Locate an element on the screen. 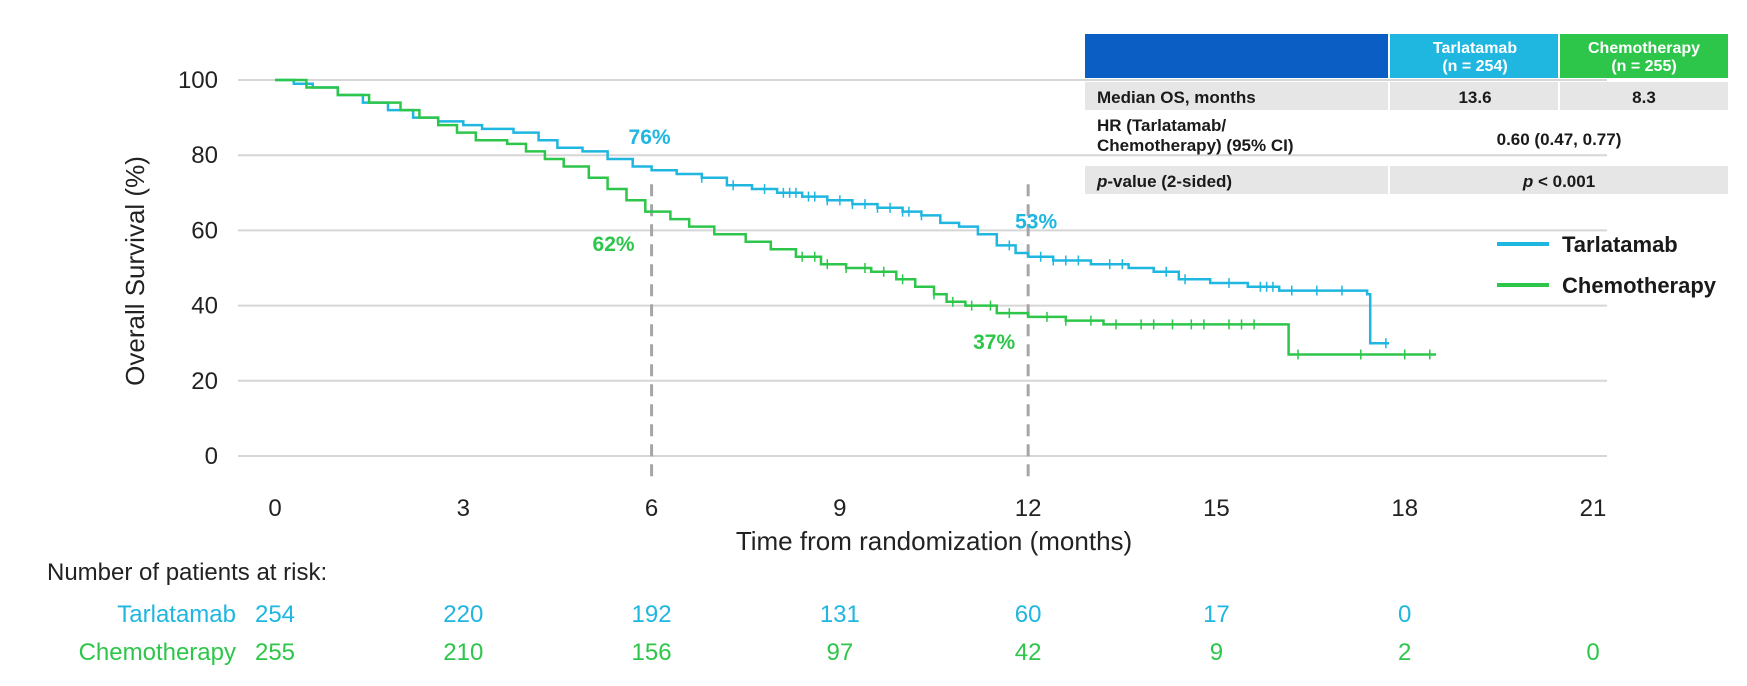  summary-header-chemotherapy is located at coordinates (1644, 56).